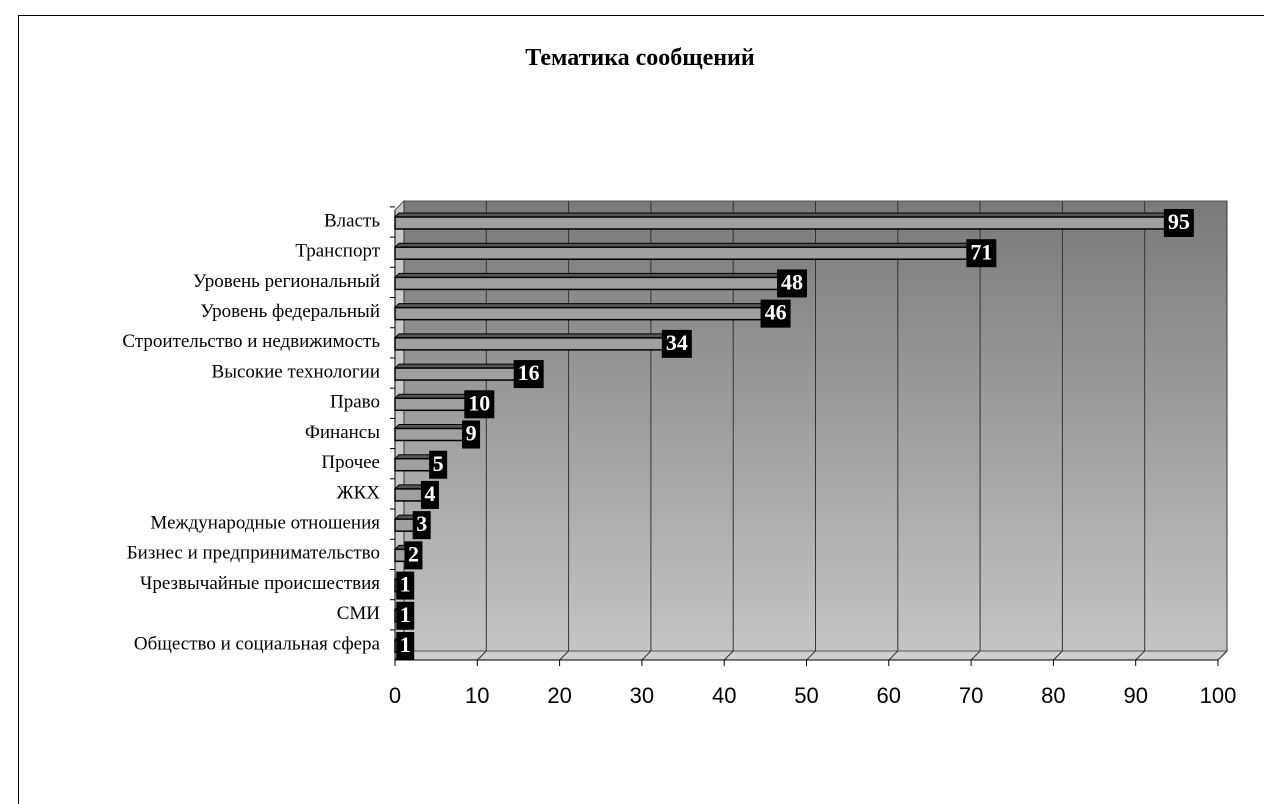 This screenshot has height=804, width=1264. I want to click on data-label: 48, so click(792, 281).